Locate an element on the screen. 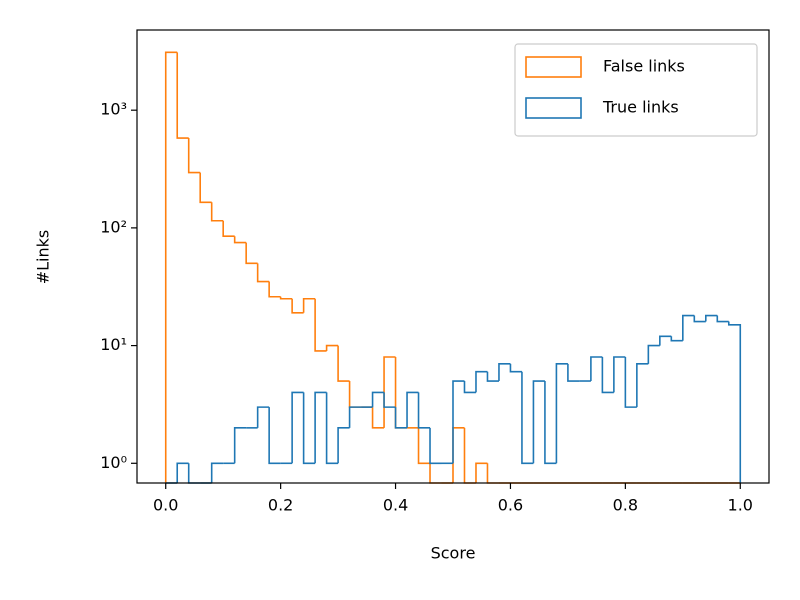 The width and height of the screenshot is (800, 600). x-axis-label: Score is located at coordinates (453, 553).